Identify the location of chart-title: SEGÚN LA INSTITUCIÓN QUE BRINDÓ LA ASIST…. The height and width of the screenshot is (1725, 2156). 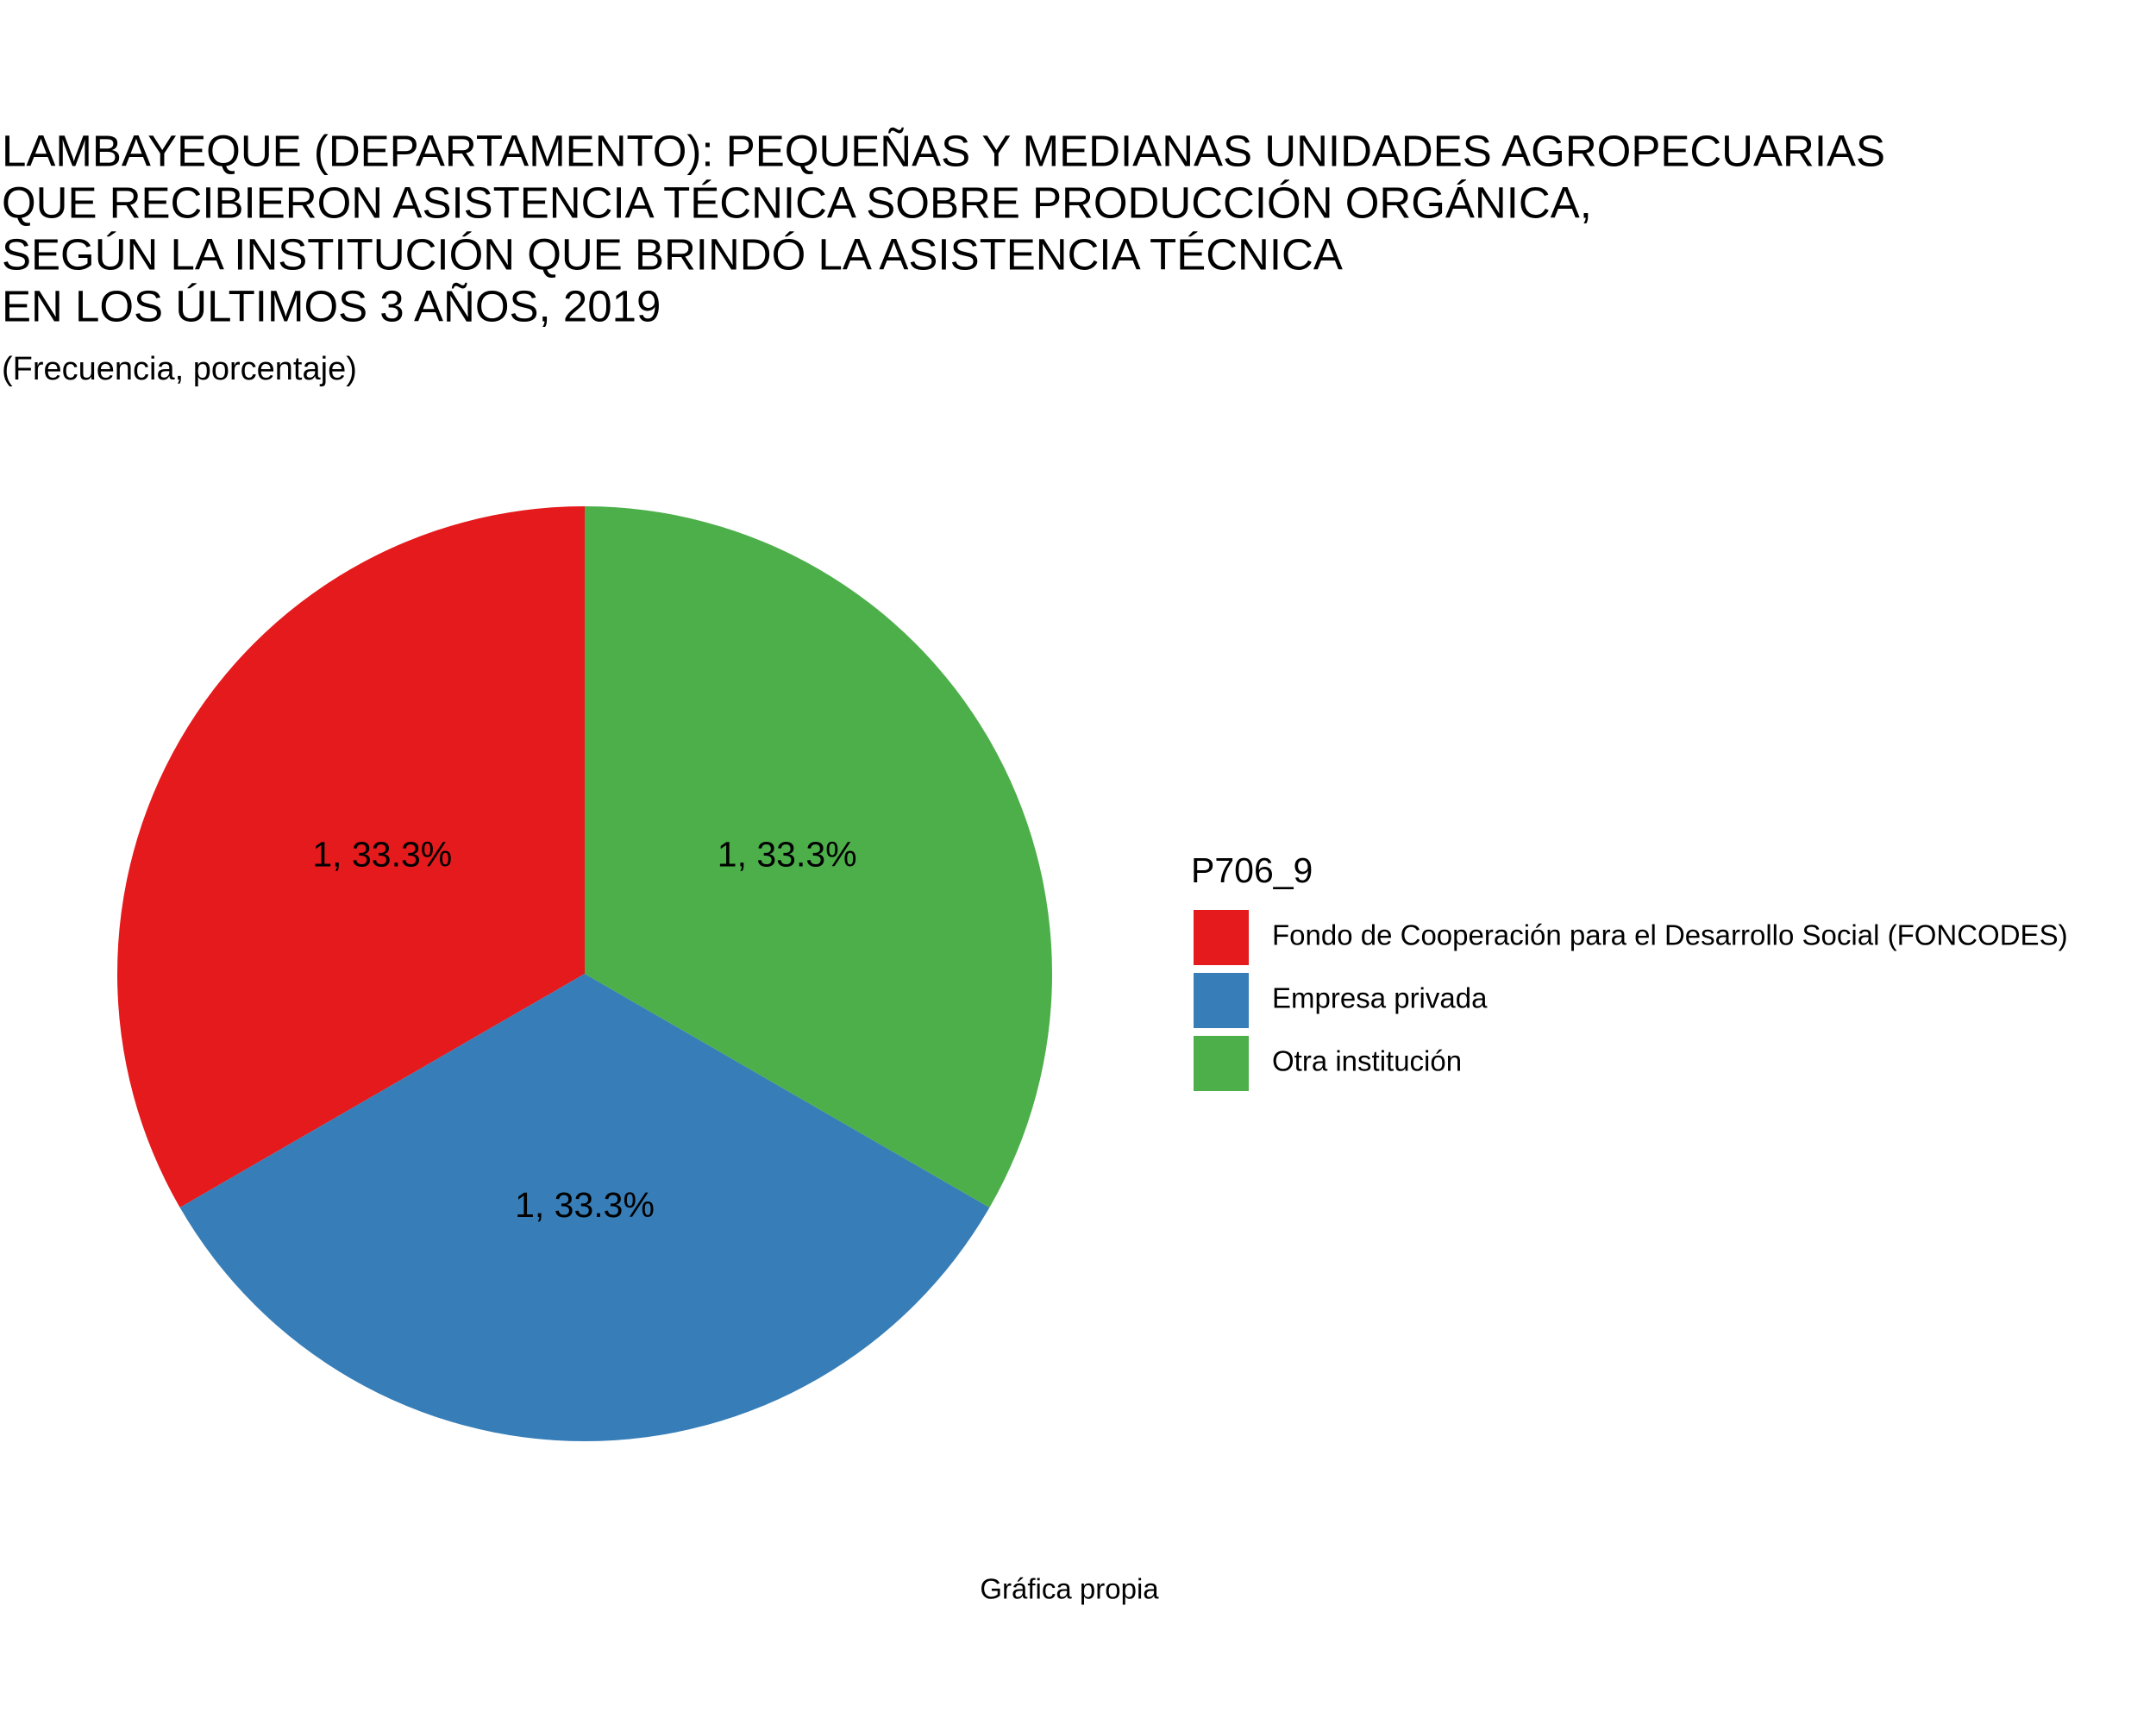
(672, 254).